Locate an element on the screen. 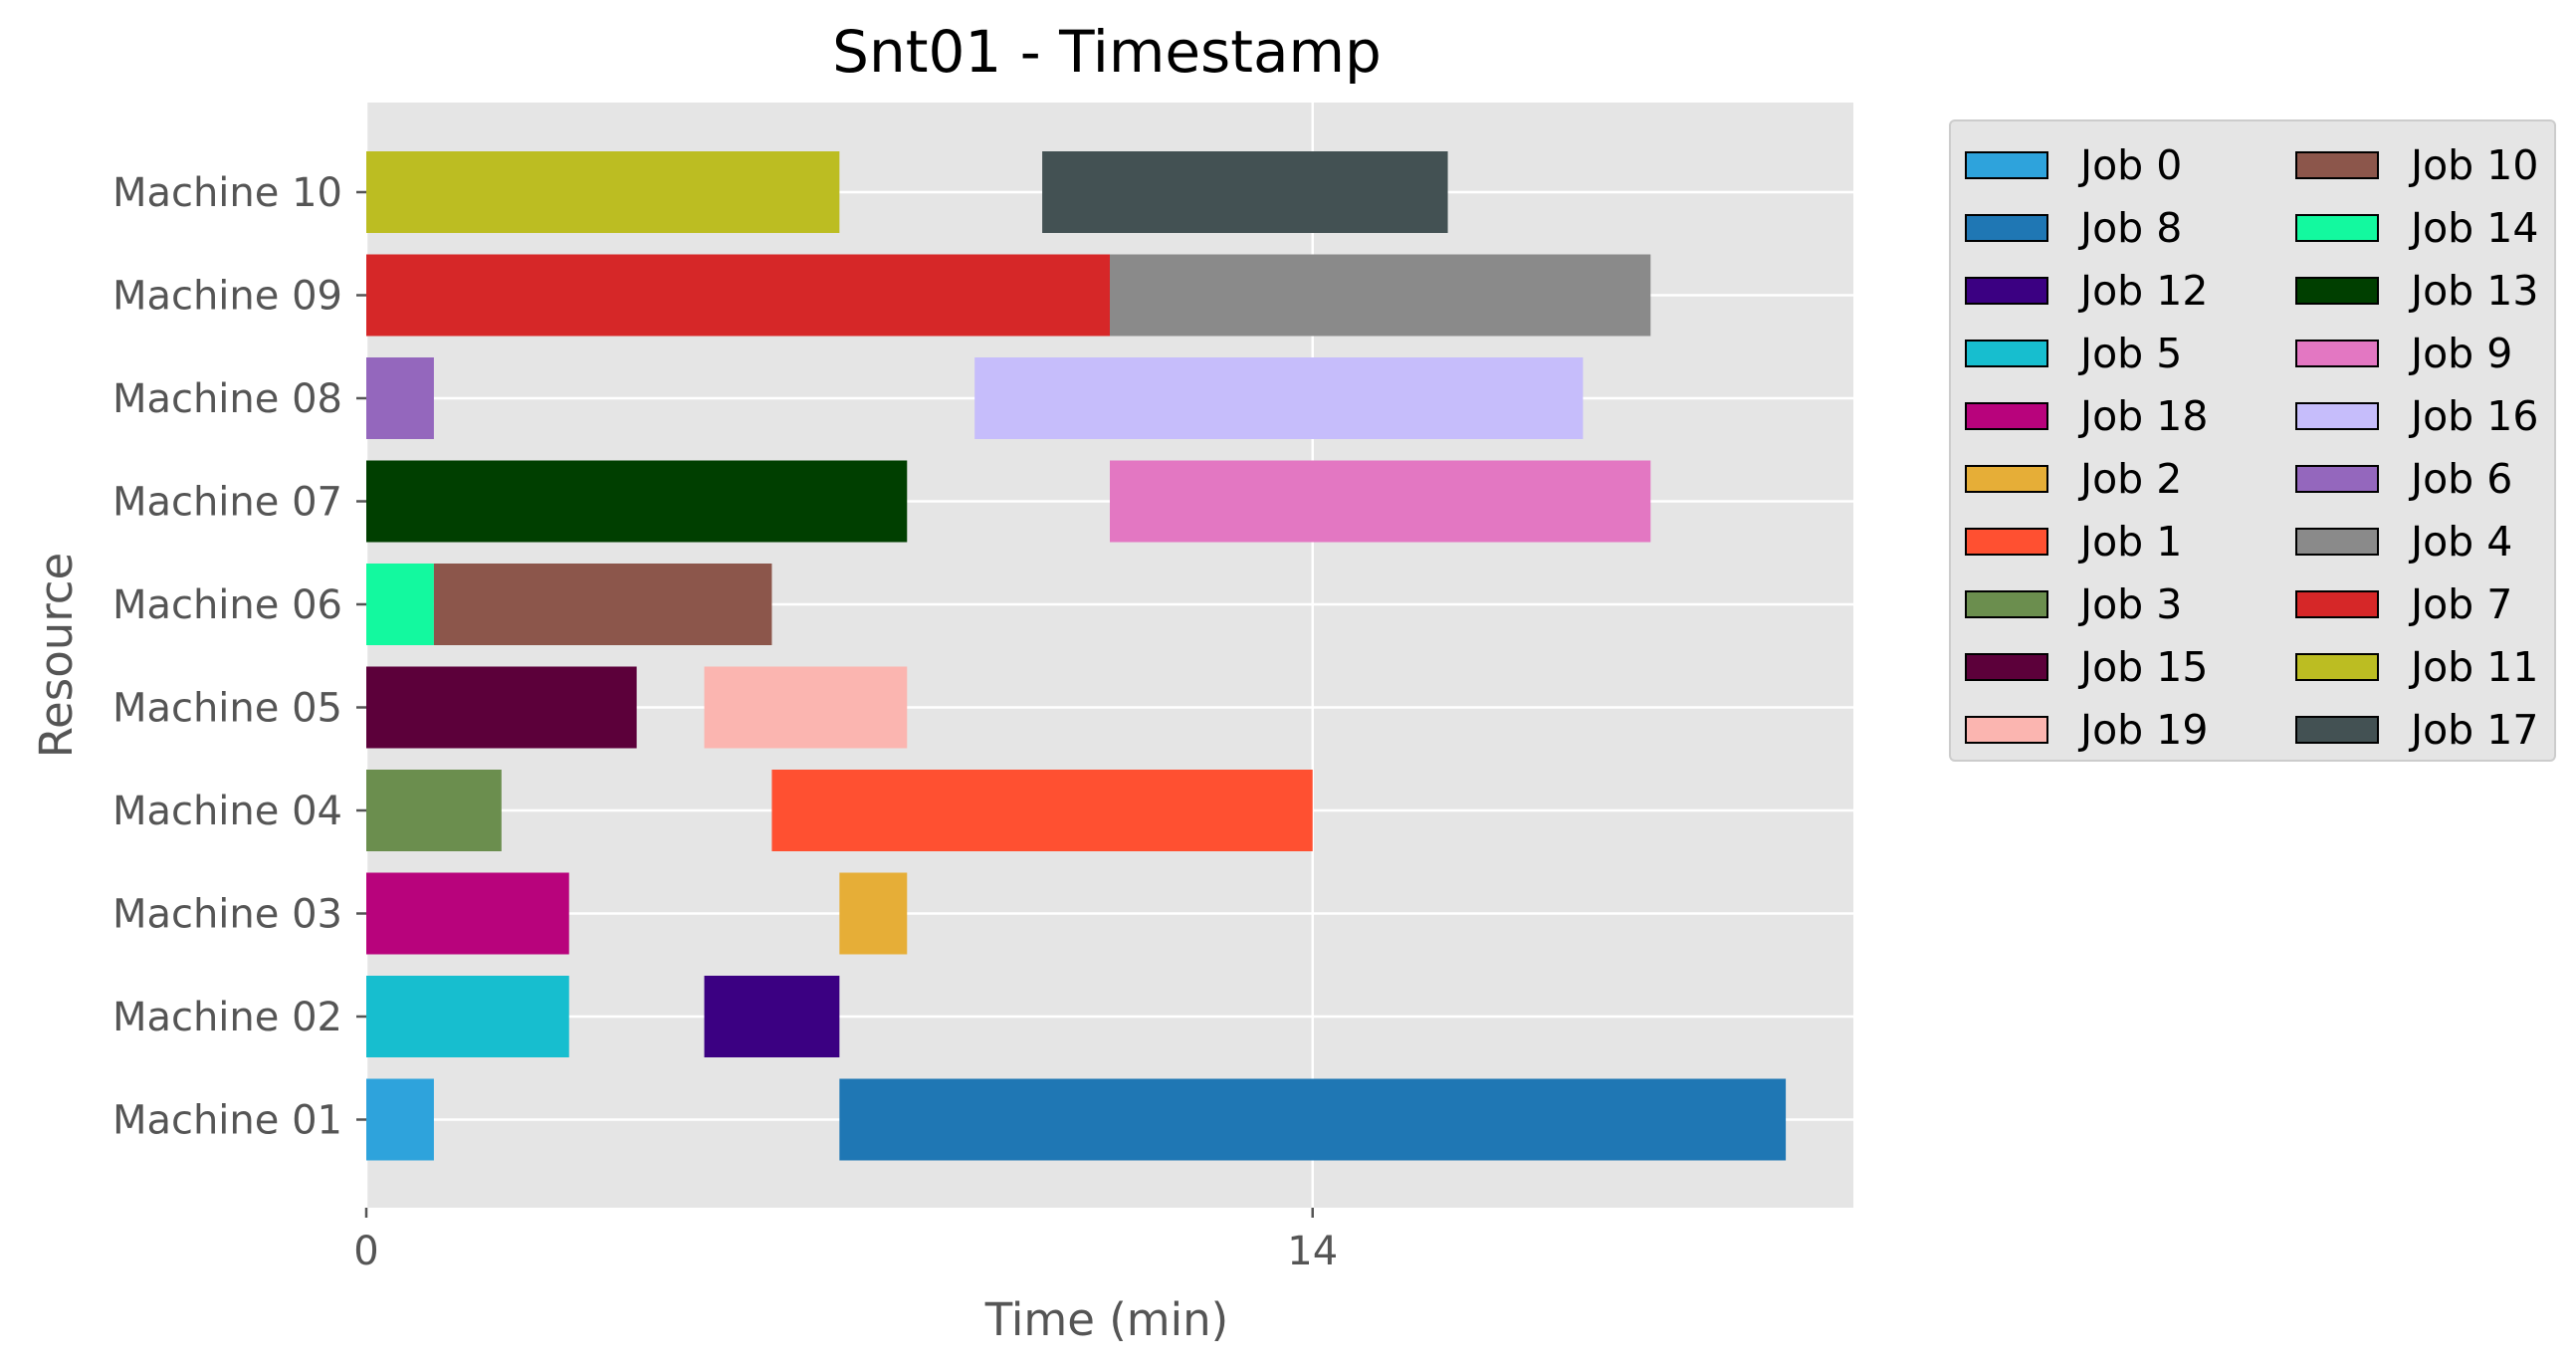 The height and width of the screenshot is (1369, 2576). legend-label: Job 11 is located at coordinates (2475, 667).